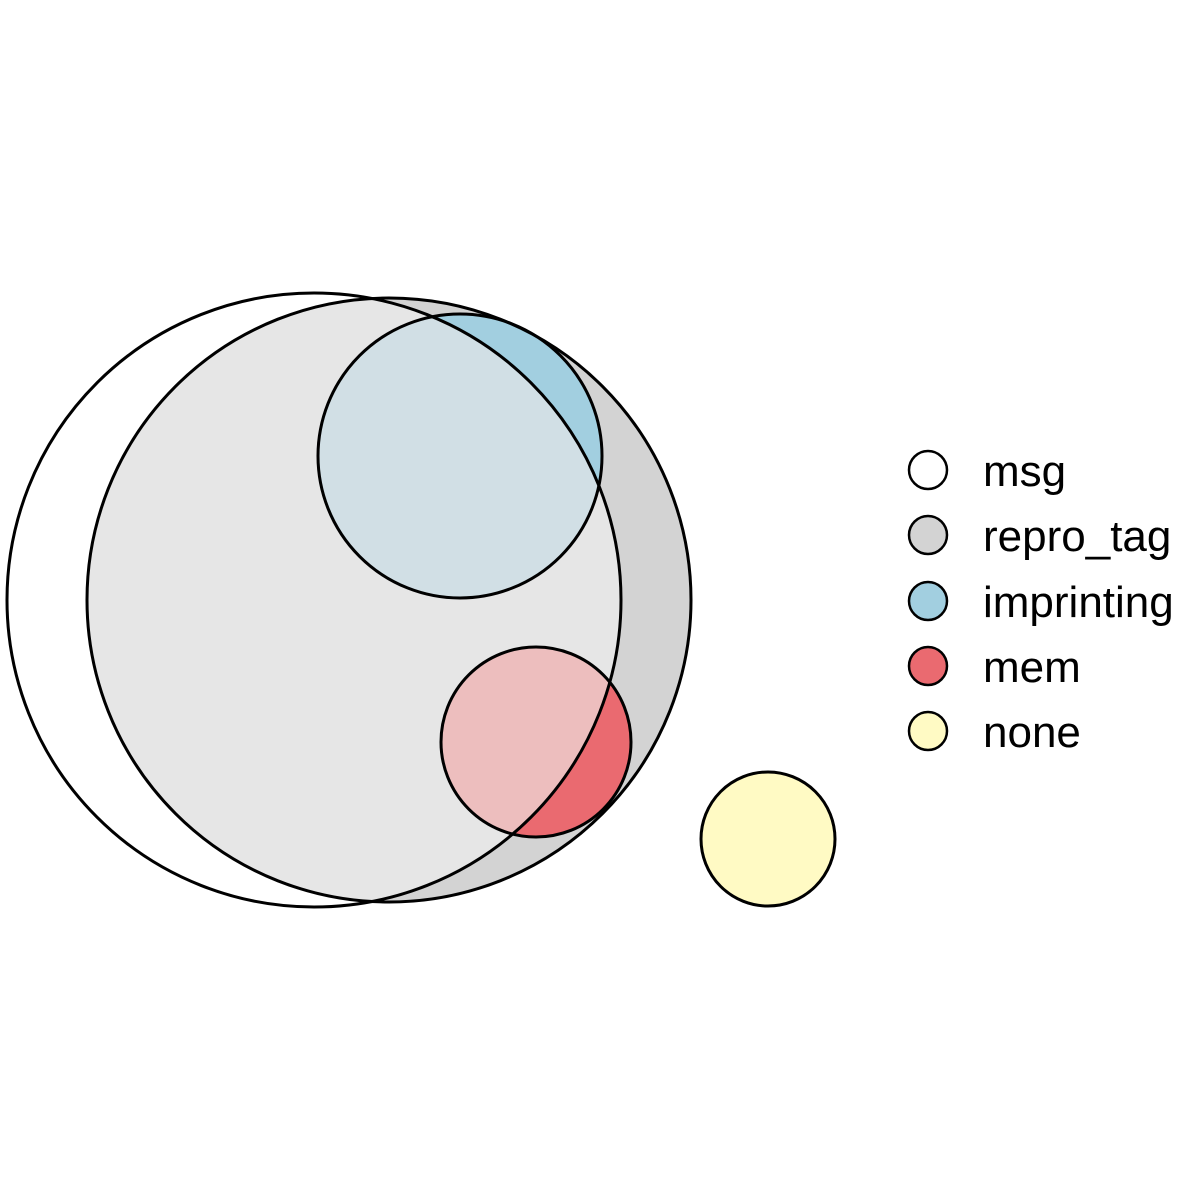 Image resolution: width=1200 pixels, height=1200 pixels. I want to click on legend-item-repro-tag: repro_tag, so click(1039, 536).